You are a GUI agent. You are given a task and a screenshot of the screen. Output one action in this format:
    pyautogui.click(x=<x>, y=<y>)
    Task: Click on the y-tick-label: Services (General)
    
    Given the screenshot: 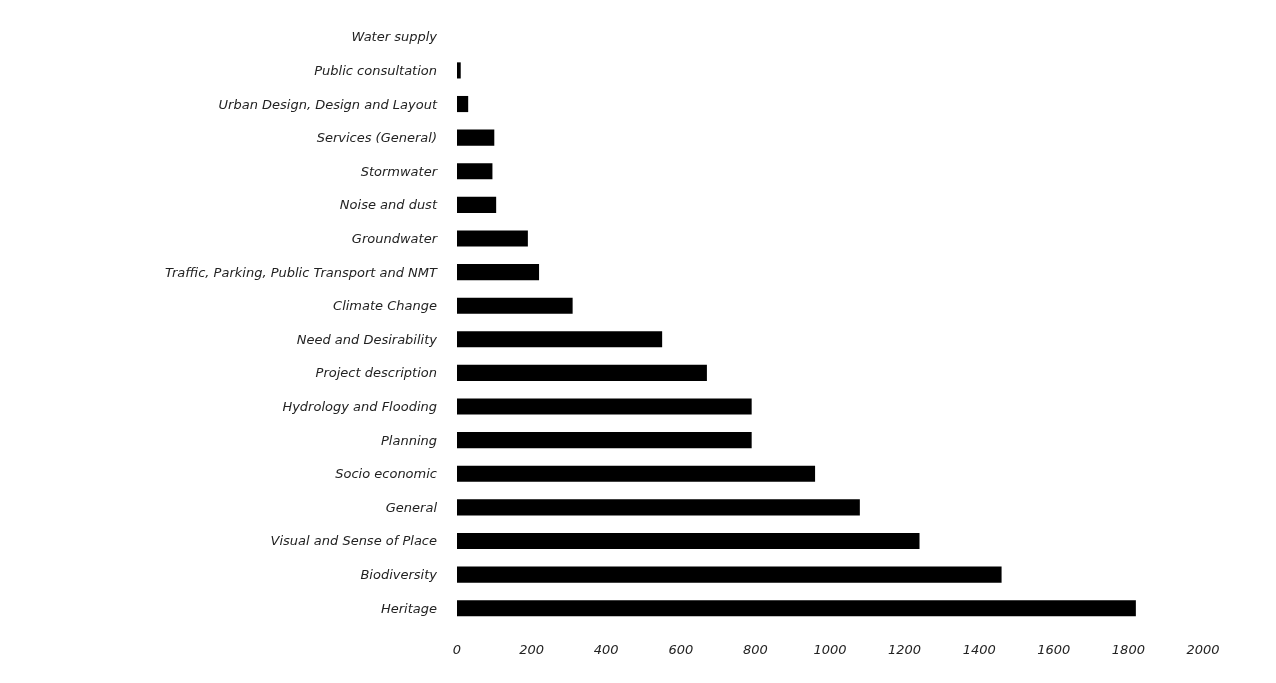 What is the action you would take?
    pyautogui.click(x=376, y=138)
    